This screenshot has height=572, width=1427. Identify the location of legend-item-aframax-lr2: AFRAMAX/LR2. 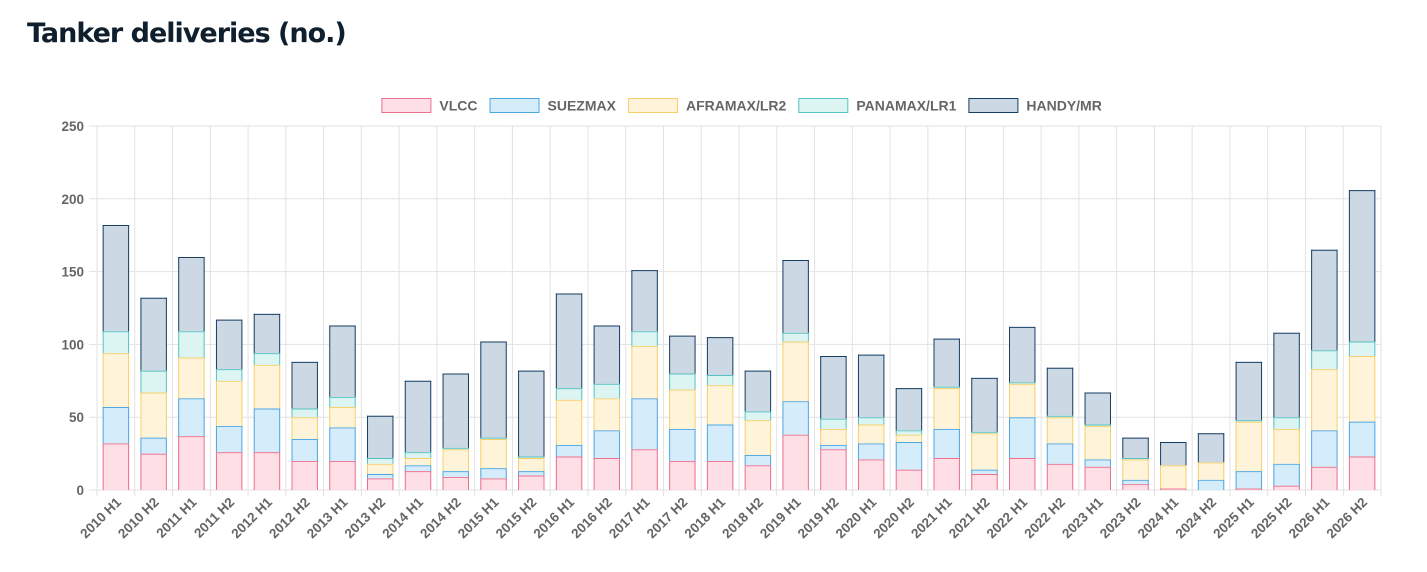
(707, 106).